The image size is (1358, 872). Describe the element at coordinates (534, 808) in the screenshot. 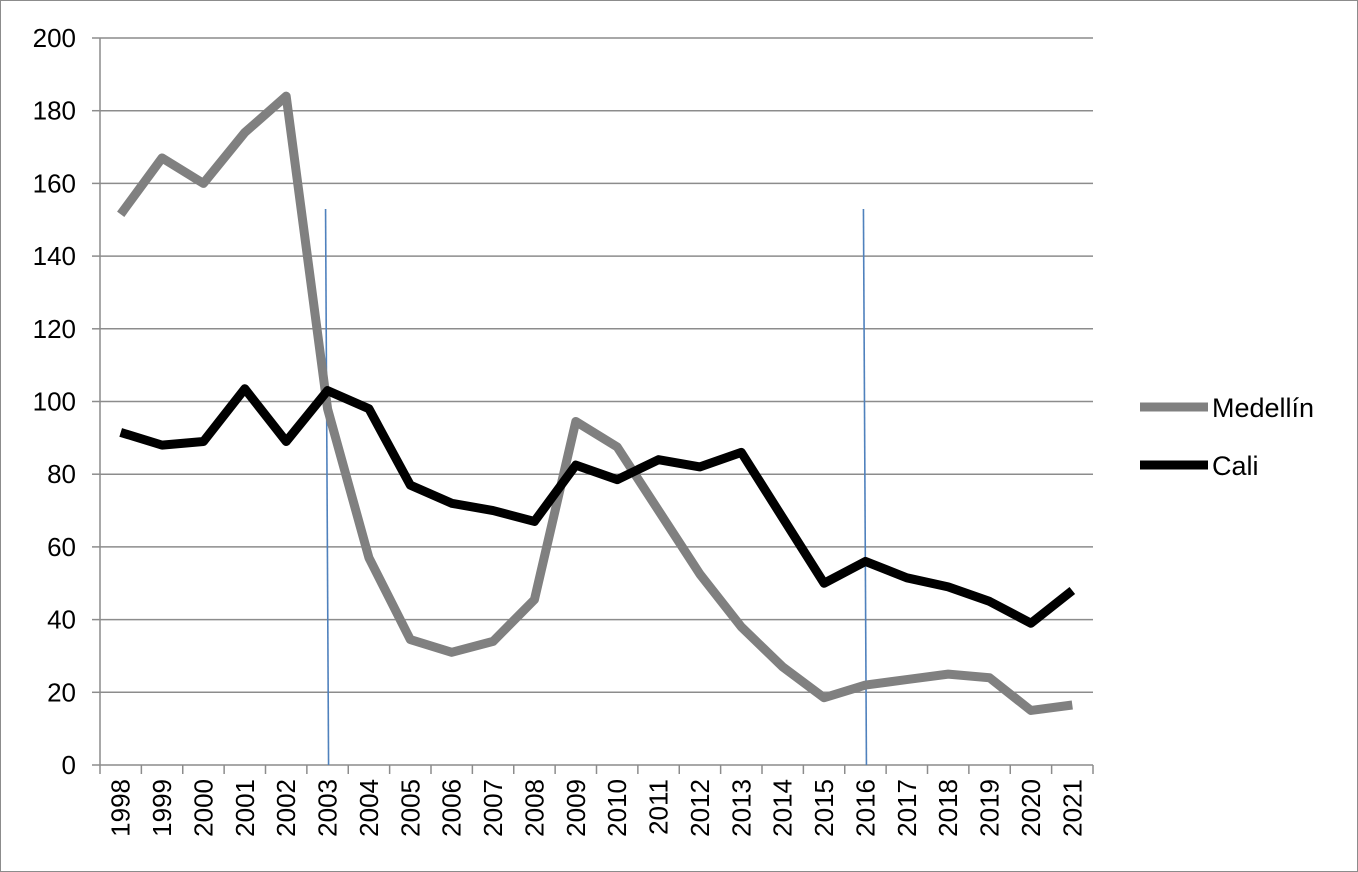

I see `x-tick-label: 2008` at that location.